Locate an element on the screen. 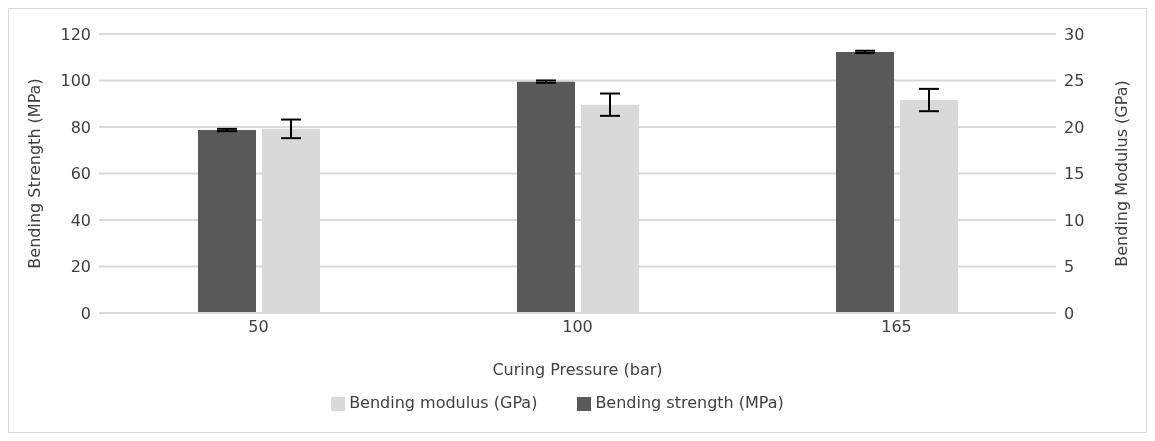  legend-label: Bending modulus (GPa) is located at coordinates (443, 402).